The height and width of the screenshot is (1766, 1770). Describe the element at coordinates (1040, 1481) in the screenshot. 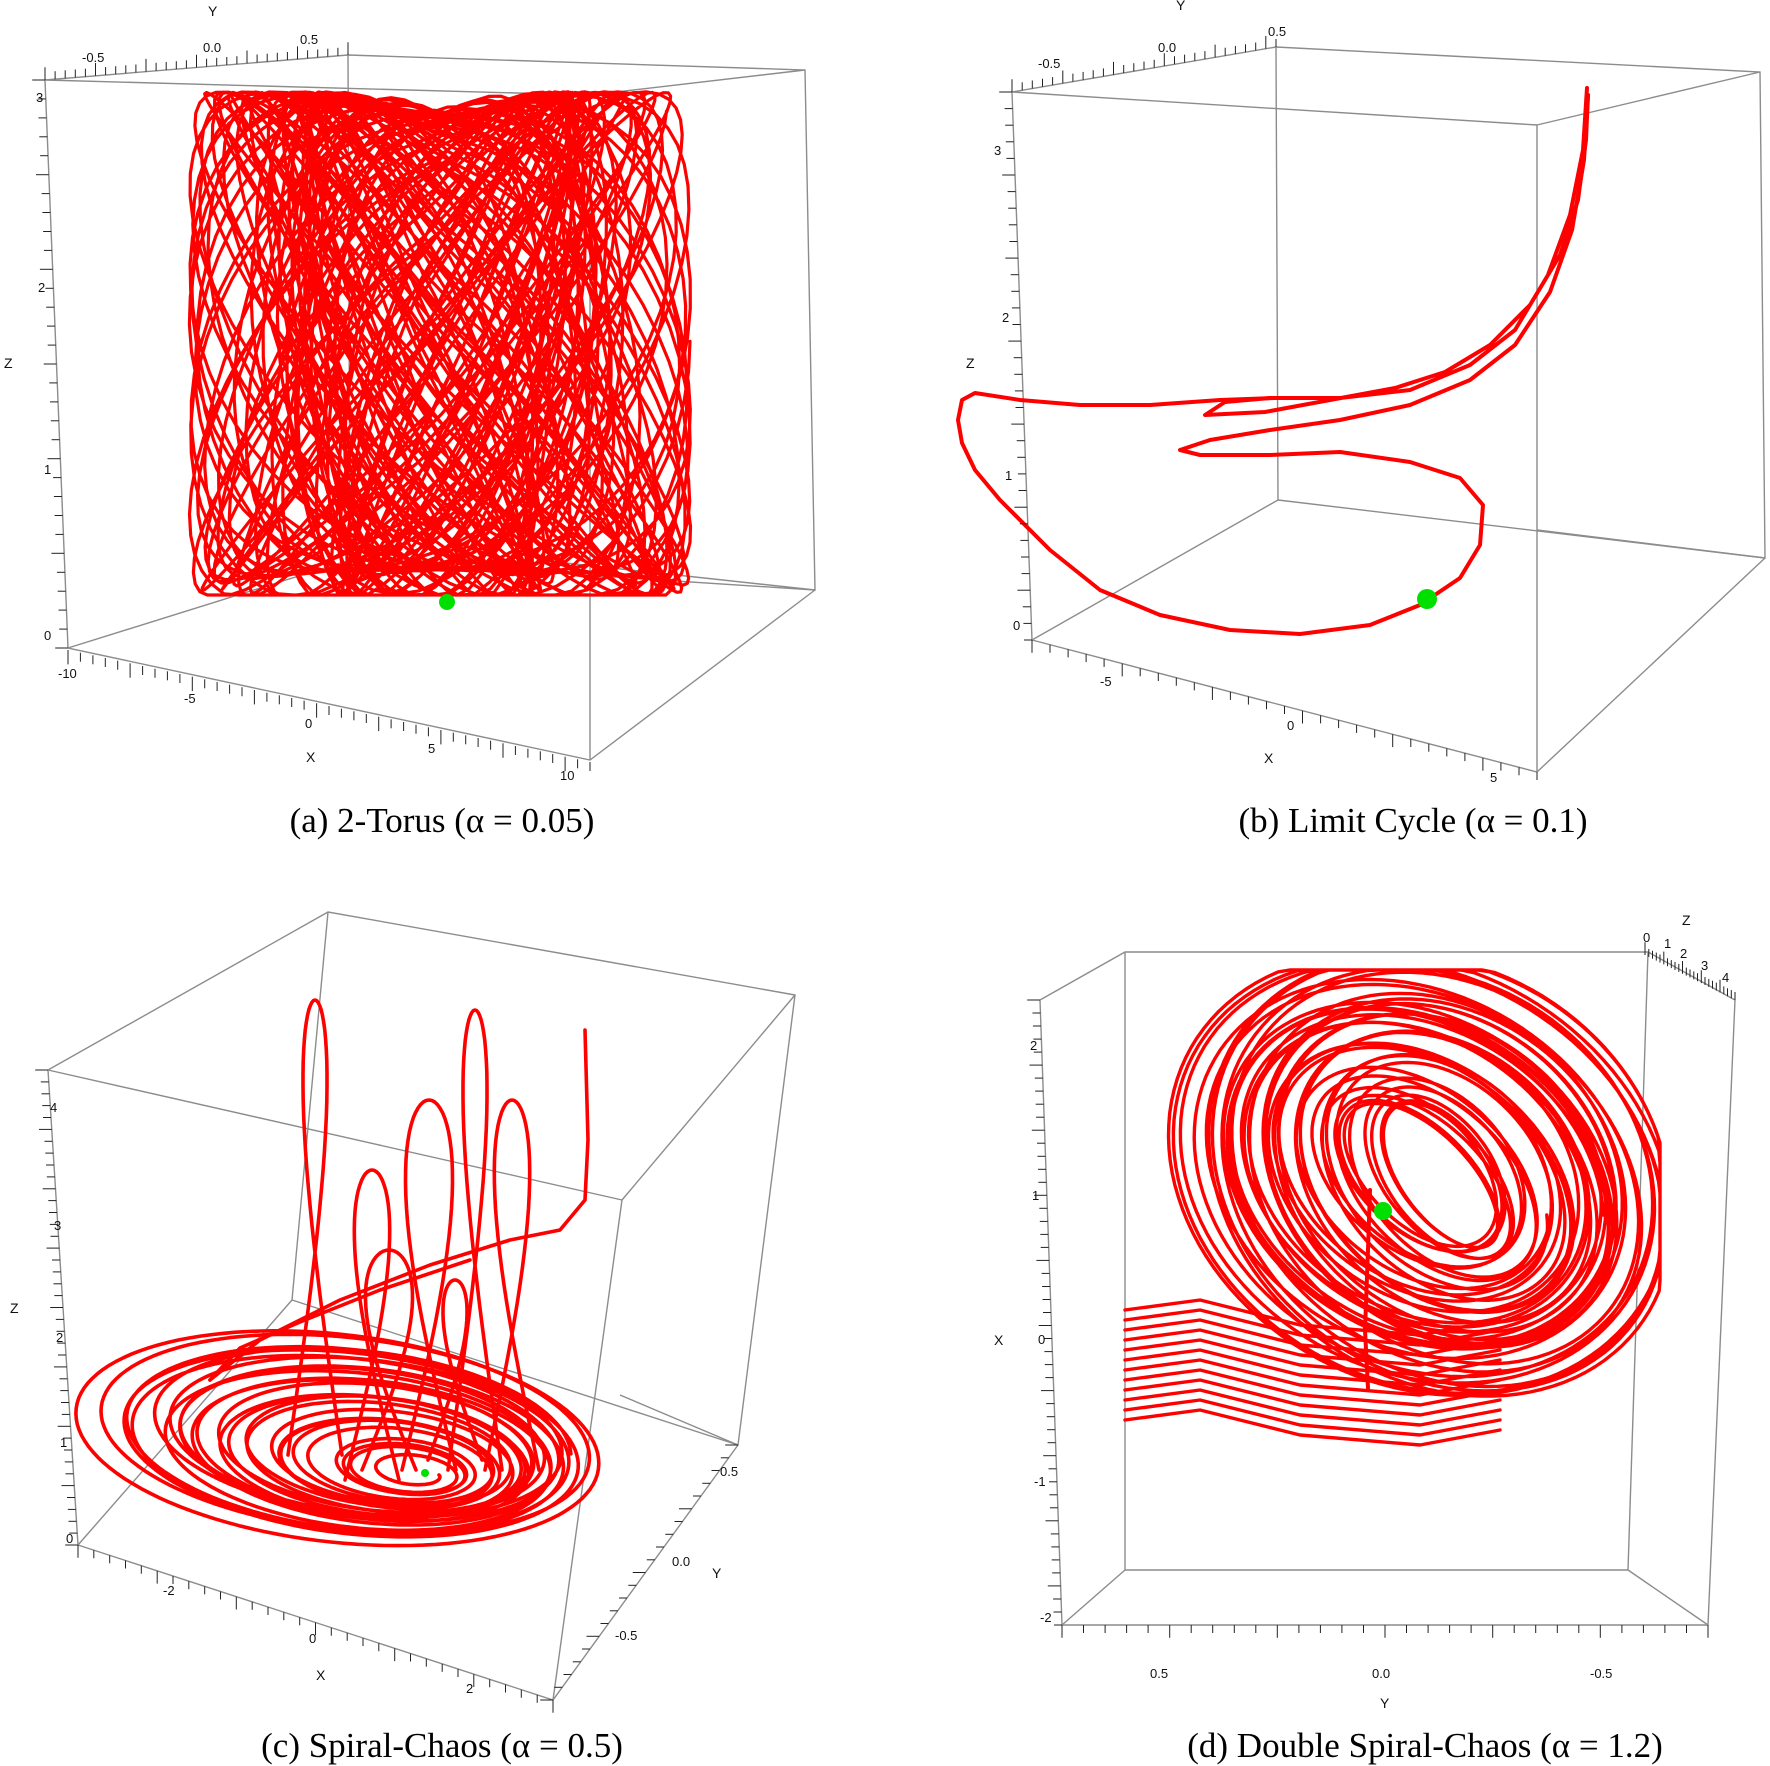

I see `x-tick-label: -1` at that location.